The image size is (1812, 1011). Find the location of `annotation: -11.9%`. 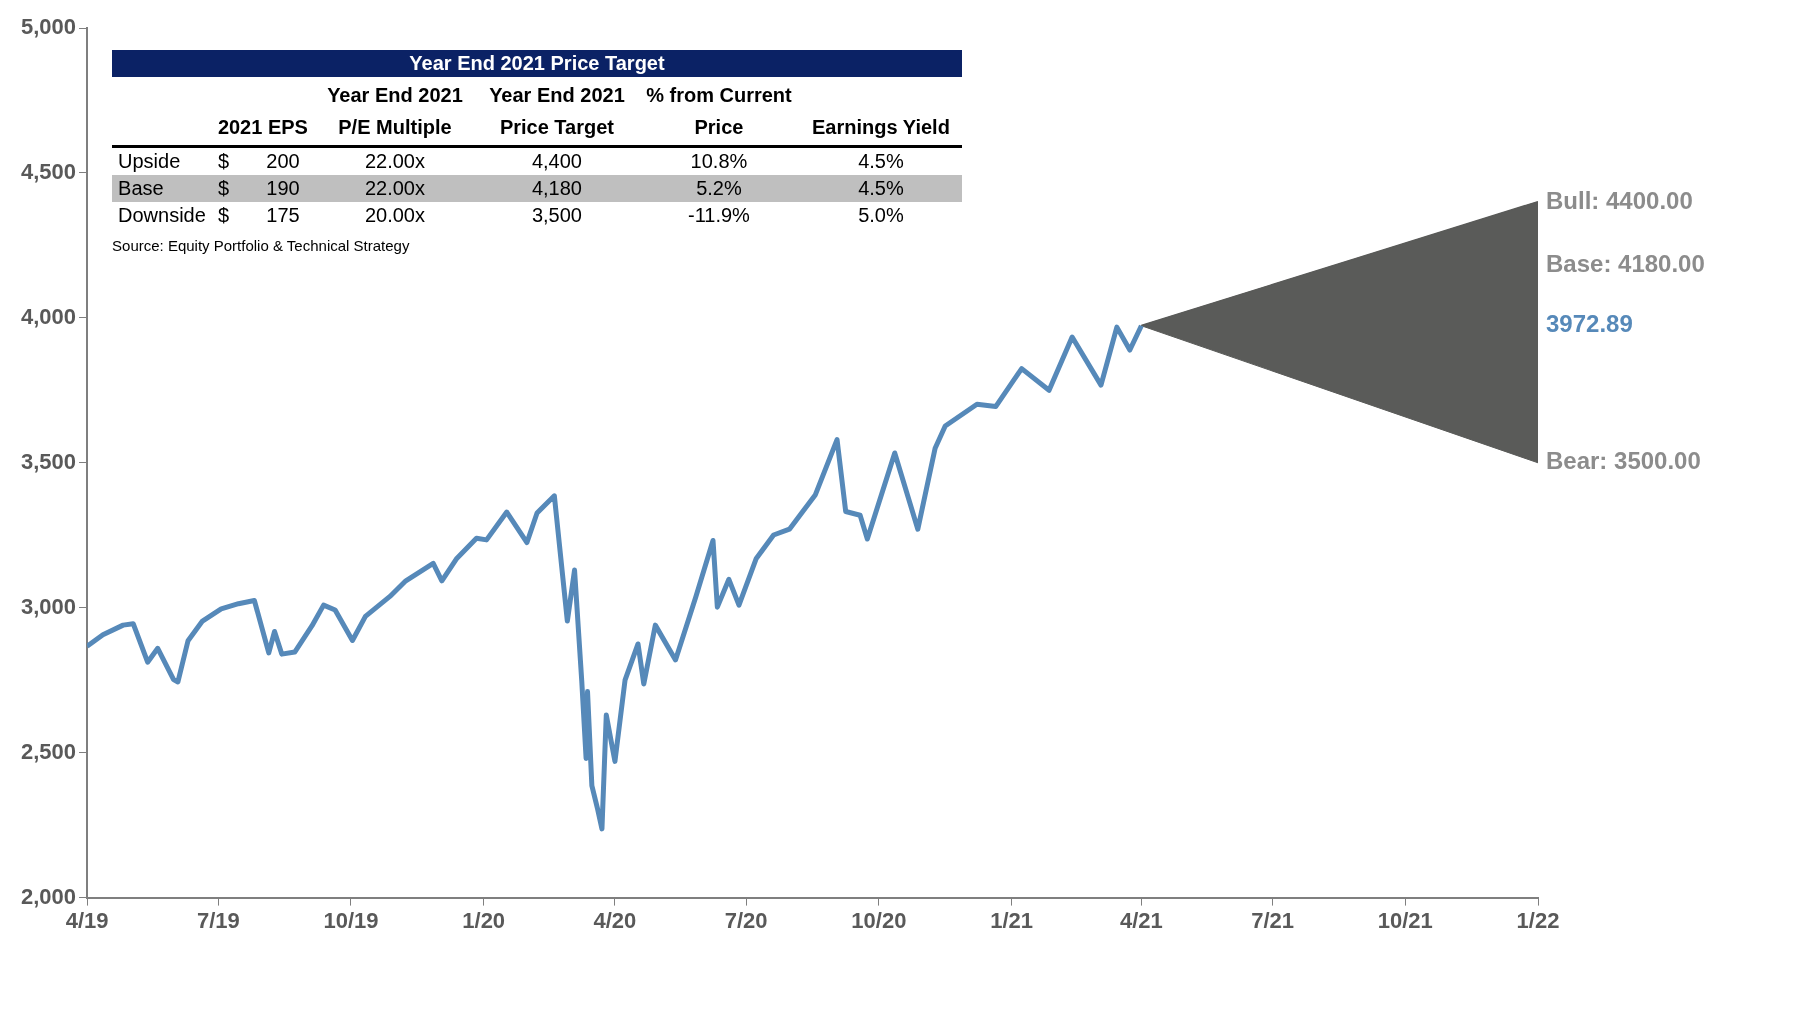

annotation: -11.9% is located at coordinates (719, 215).